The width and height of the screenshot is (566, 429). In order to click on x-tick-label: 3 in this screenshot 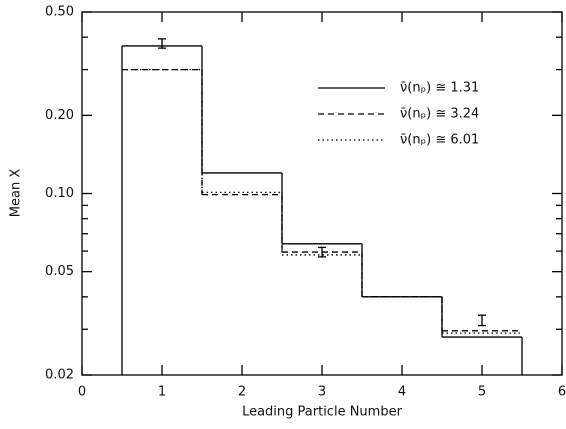, I will do `click(322, 392)`.